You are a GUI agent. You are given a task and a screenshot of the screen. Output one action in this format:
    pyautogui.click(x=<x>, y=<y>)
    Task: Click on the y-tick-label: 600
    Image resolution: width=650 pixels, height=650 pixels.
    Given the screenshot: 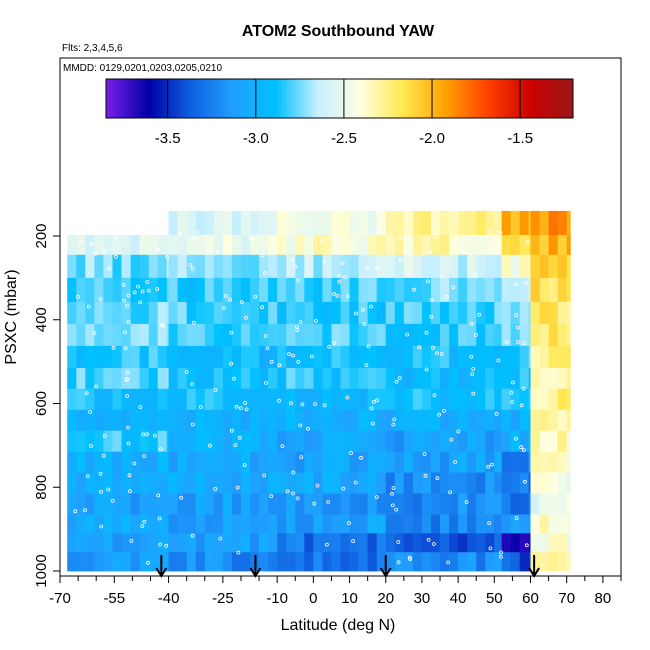 What is the action you would take?
    pyautogui.click(x=41, y=403)
    